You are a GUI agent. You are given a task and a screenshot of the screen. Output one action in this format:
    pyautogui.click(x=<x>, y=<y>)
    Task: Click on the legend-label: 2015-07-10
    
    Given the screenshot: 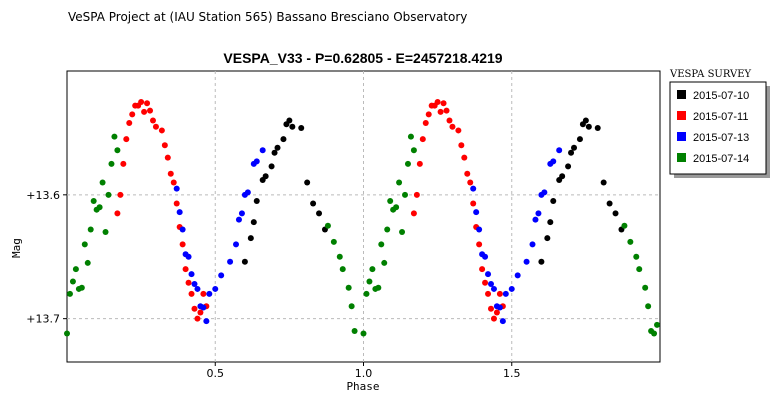 What is the action you would take?
    pyautogui.click(x=721, y=96)
    